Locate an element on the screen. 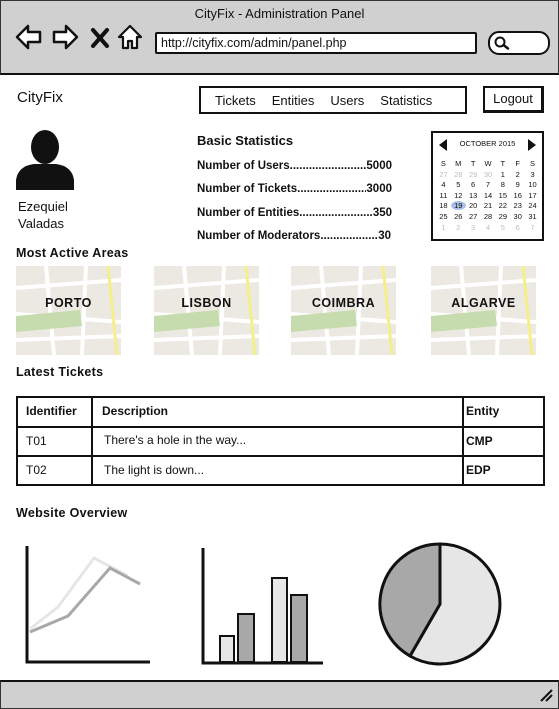  calendar-day: 24 is located at coordinates (532, 206).